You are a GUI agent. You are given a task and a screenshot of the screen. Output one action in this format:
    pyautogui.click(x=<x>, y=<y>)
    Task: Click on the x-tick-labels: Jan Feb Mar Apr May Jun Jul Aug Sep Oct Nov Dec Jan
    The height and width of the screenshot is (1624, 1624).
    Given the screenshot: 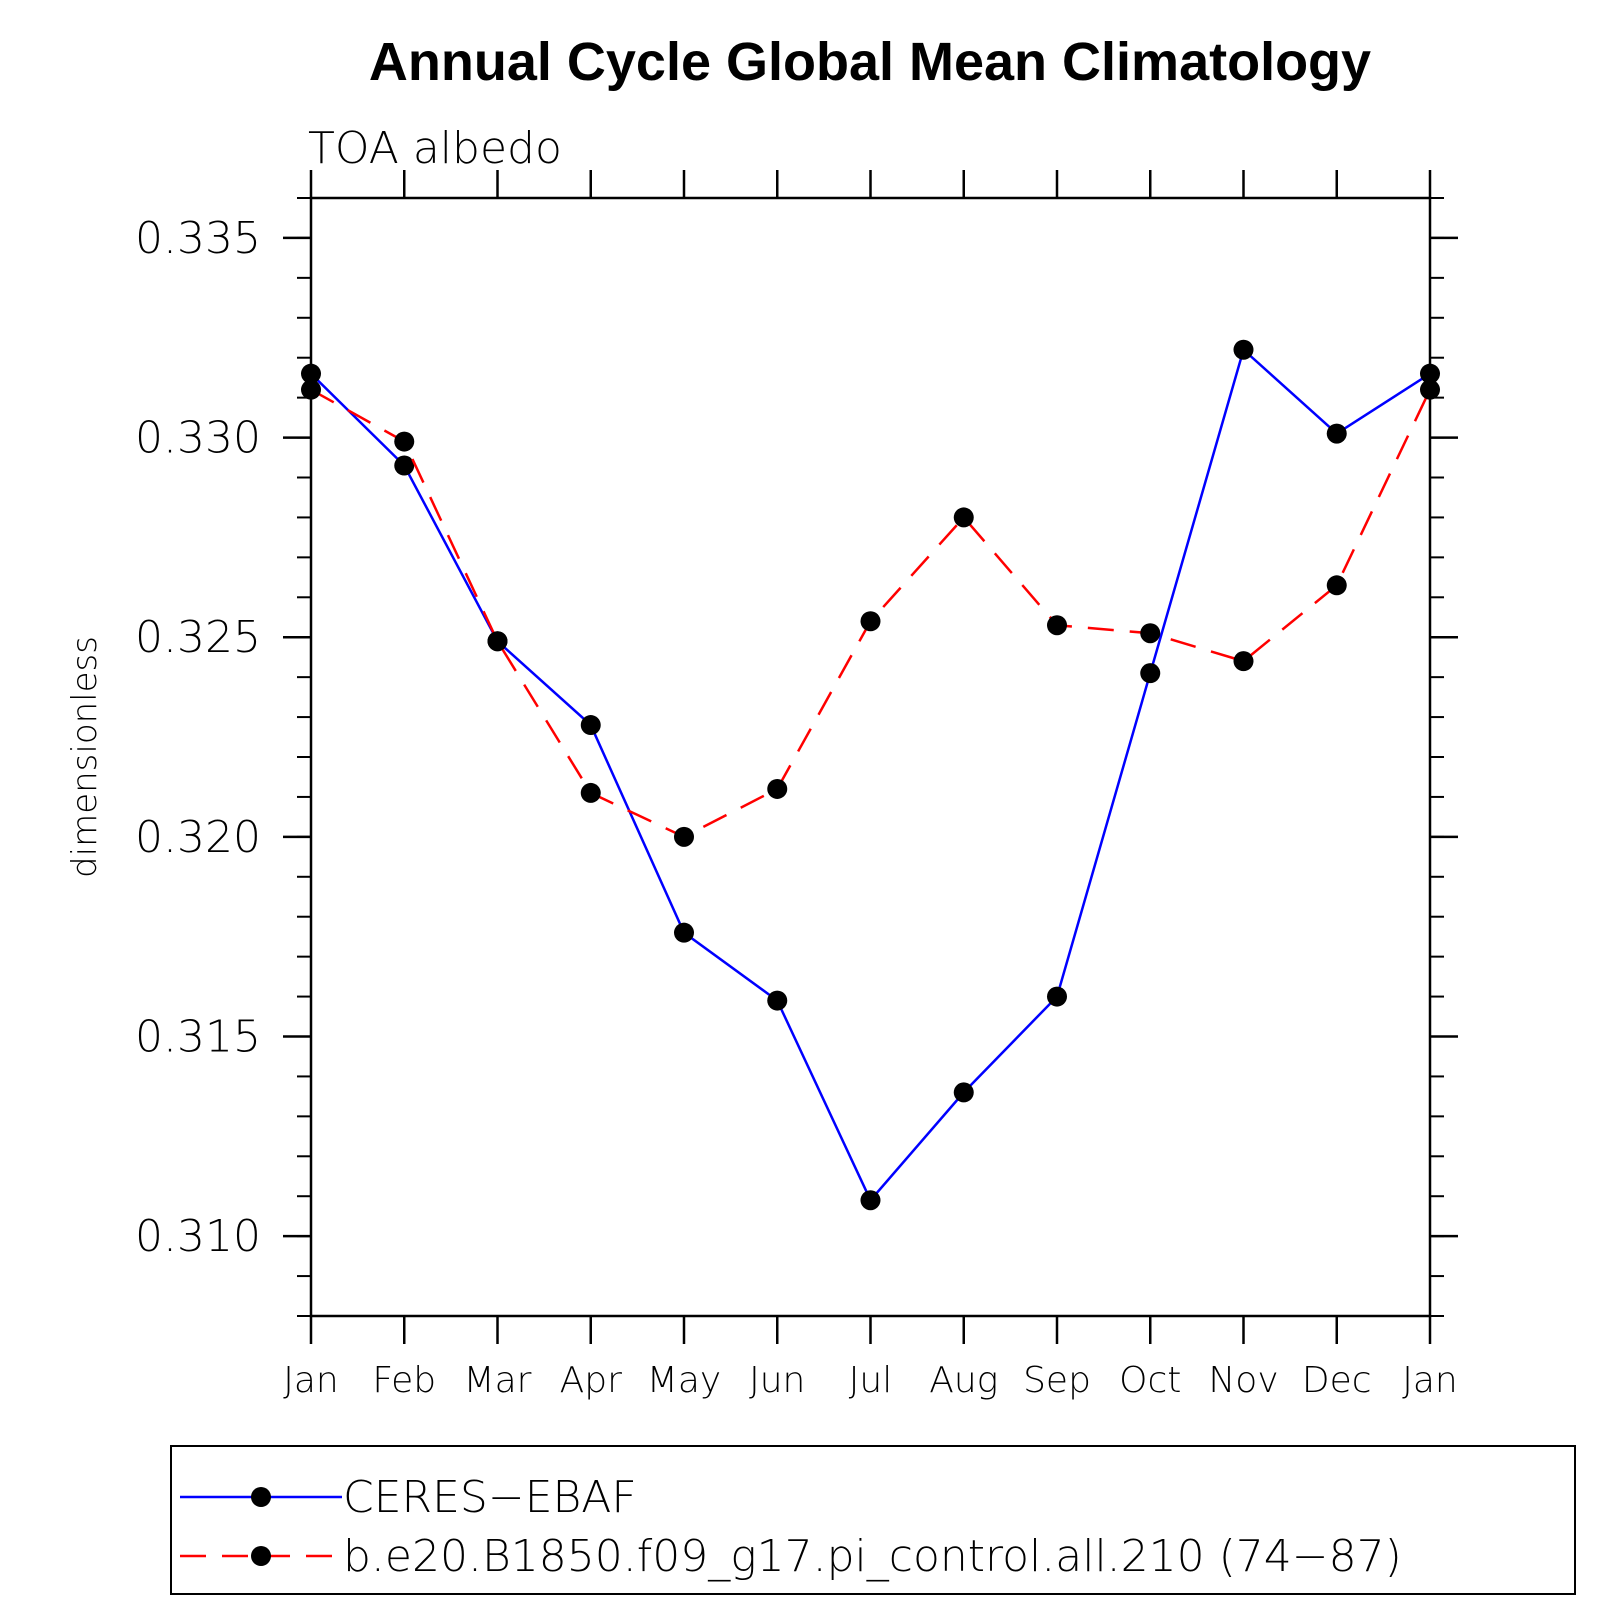 What is the action you would take?
    pyautogui.click(x=870, y=1380)
    